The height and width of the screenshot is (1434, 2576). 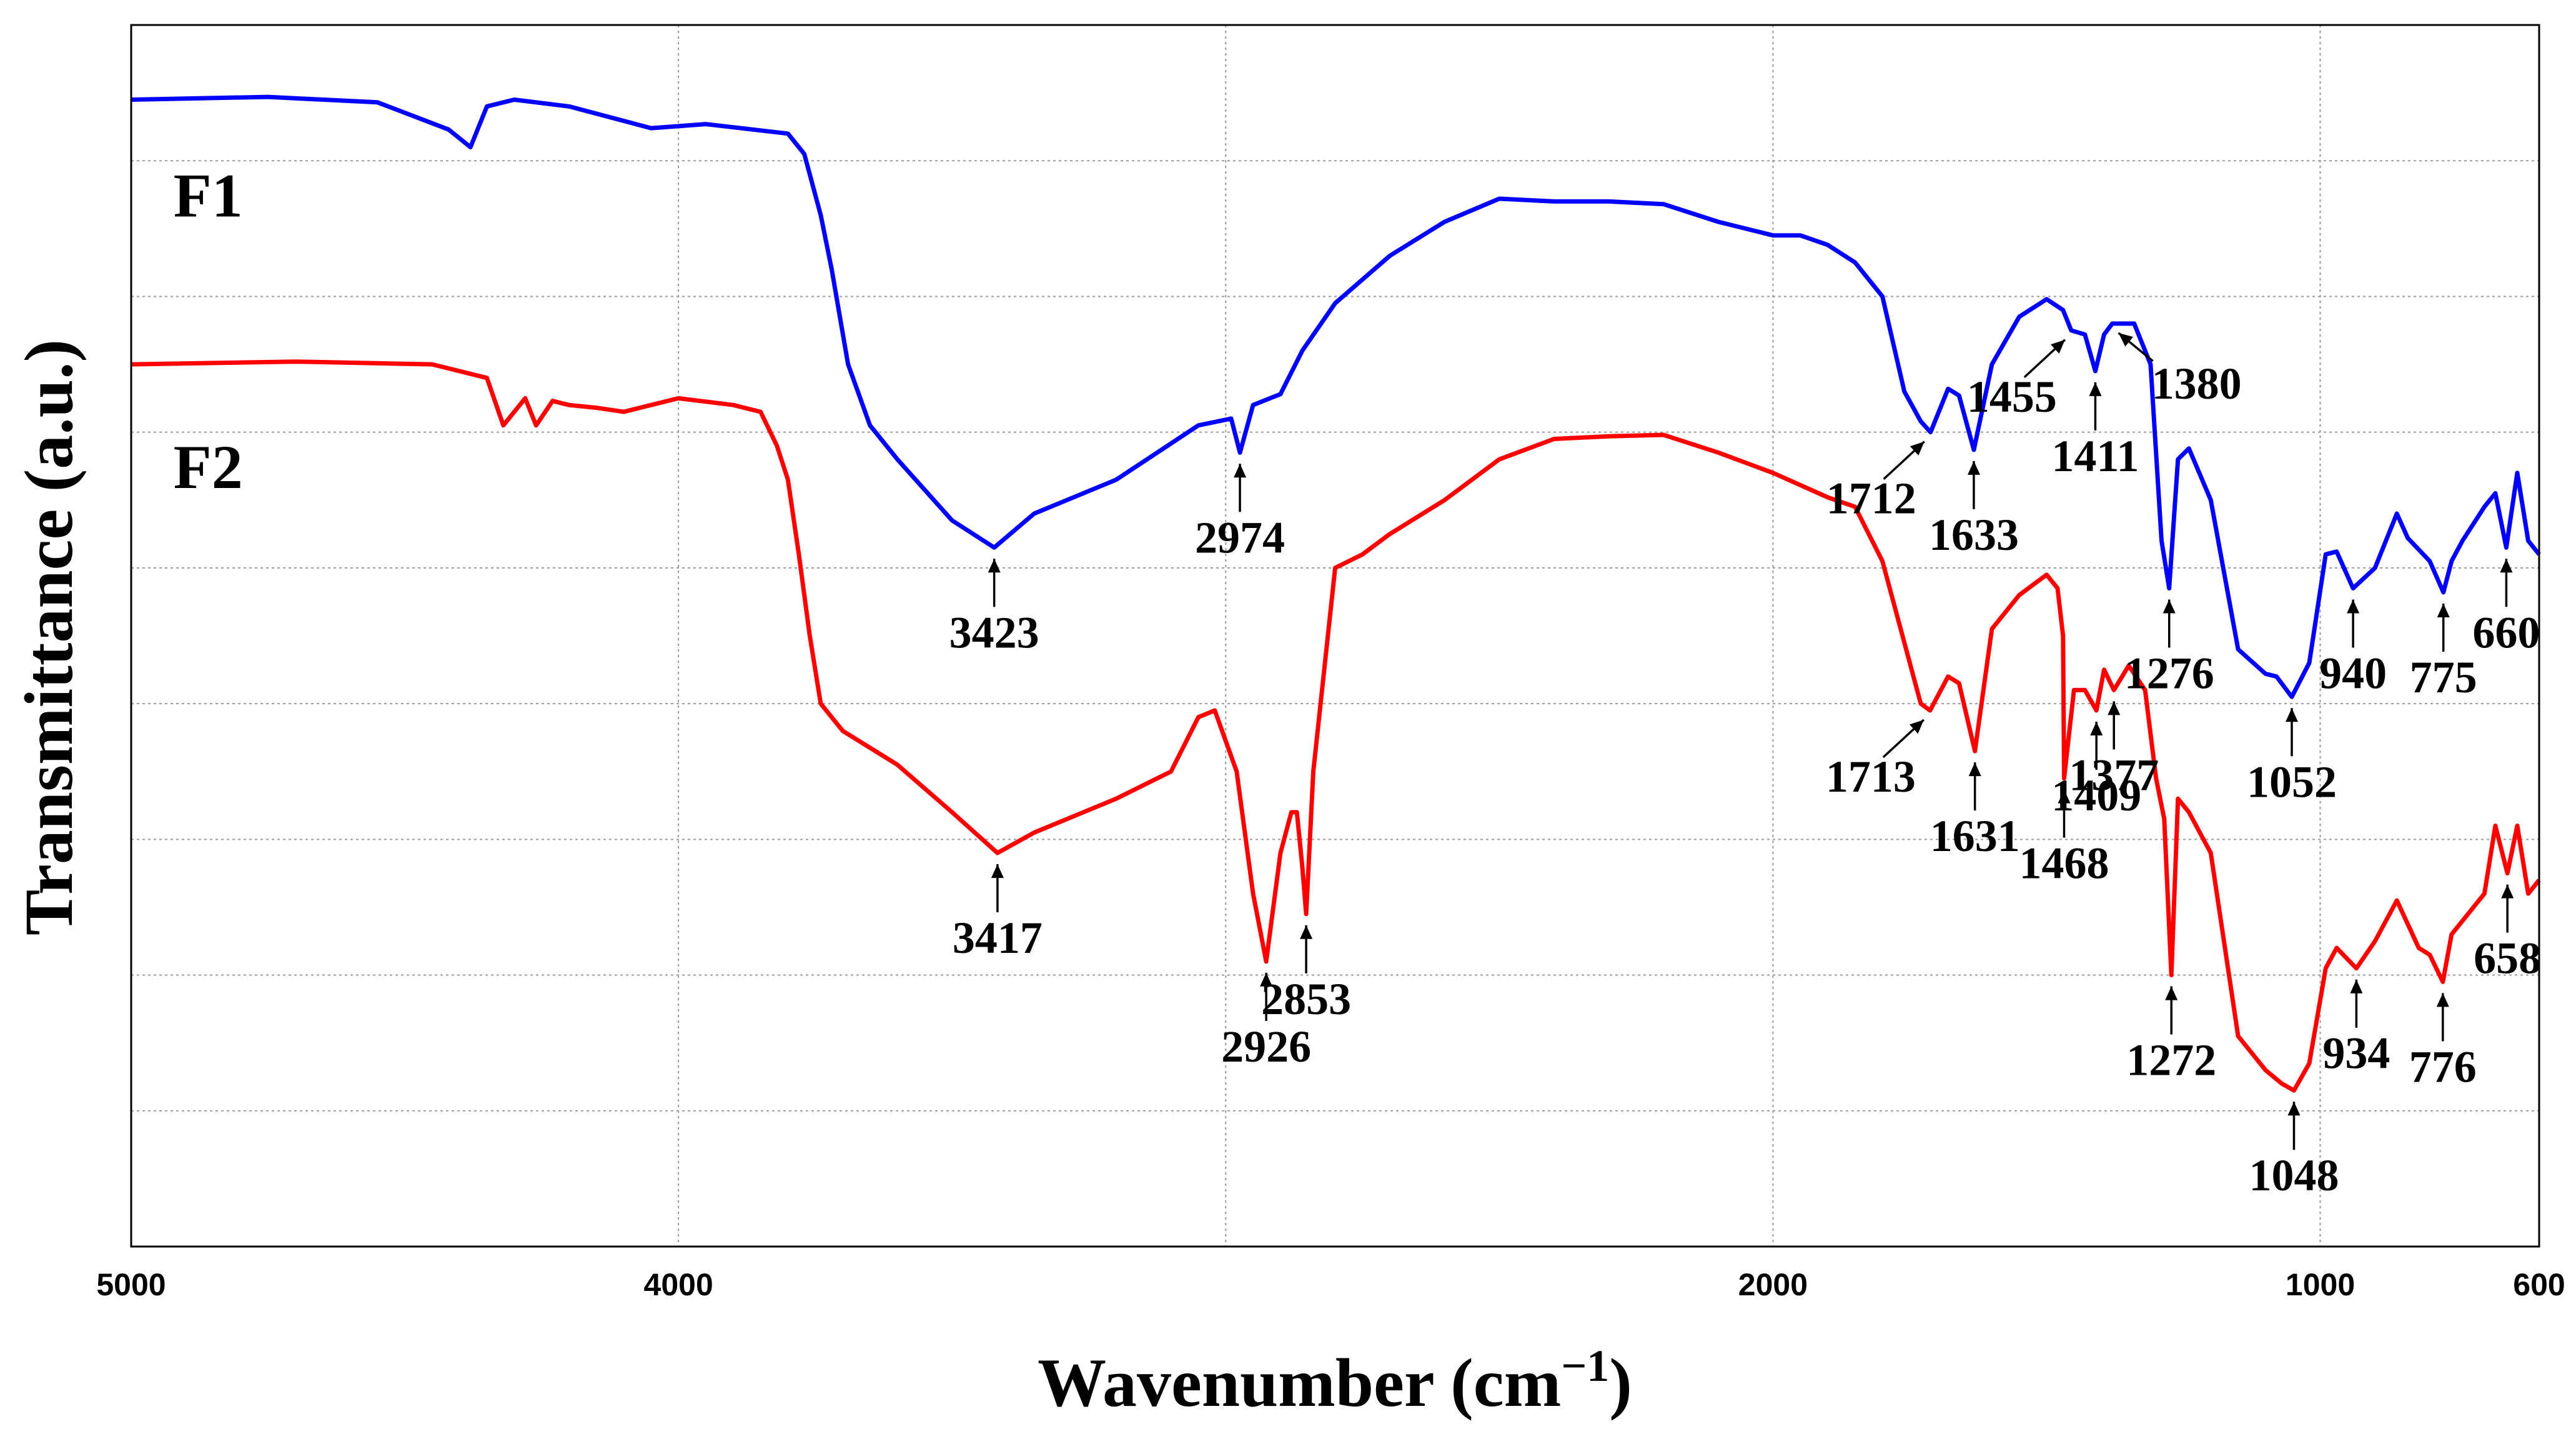 I want to click on peak-label: 1377, so click(x=2114, y=775).